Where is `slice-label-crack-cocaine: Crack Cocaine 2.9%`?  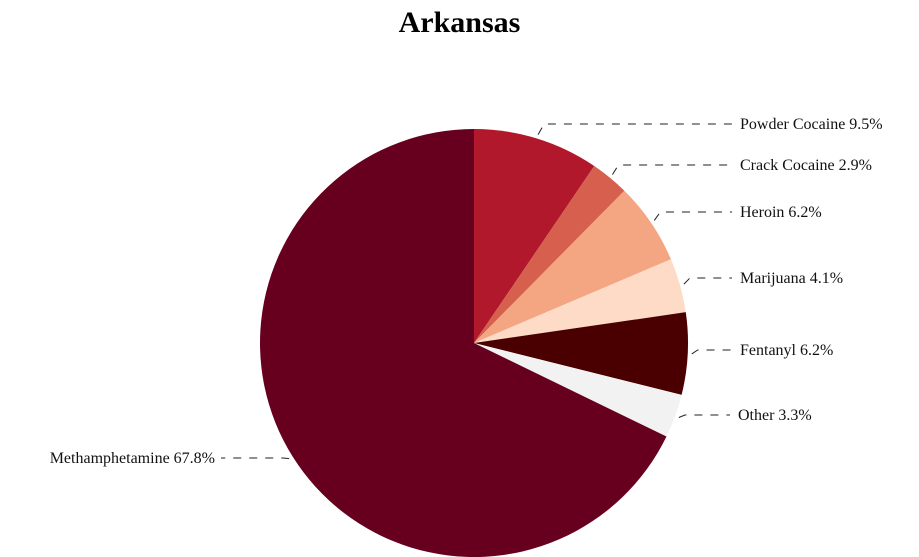
slice-label-crack-cocaine: Crack Cocaine 2.9% is located at coordinates (806, 165).